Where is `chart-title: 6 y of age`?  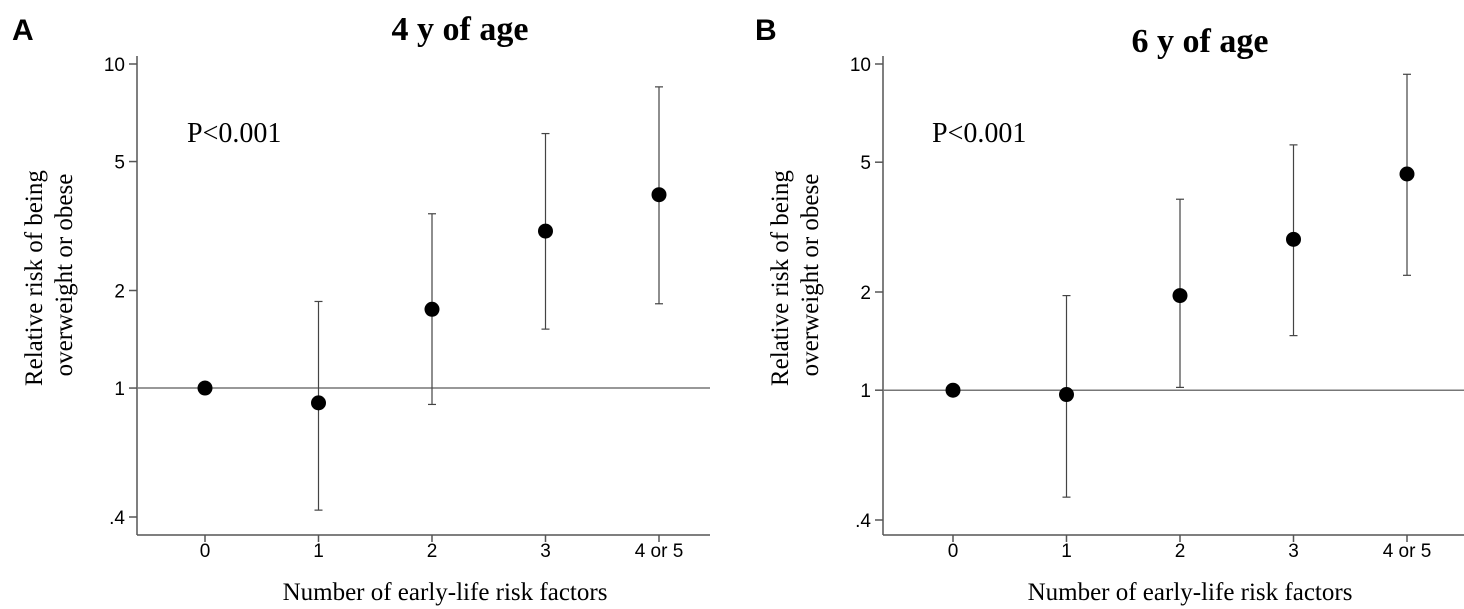 chart-title: 6 y of age is located at coordinates (1200, 41).